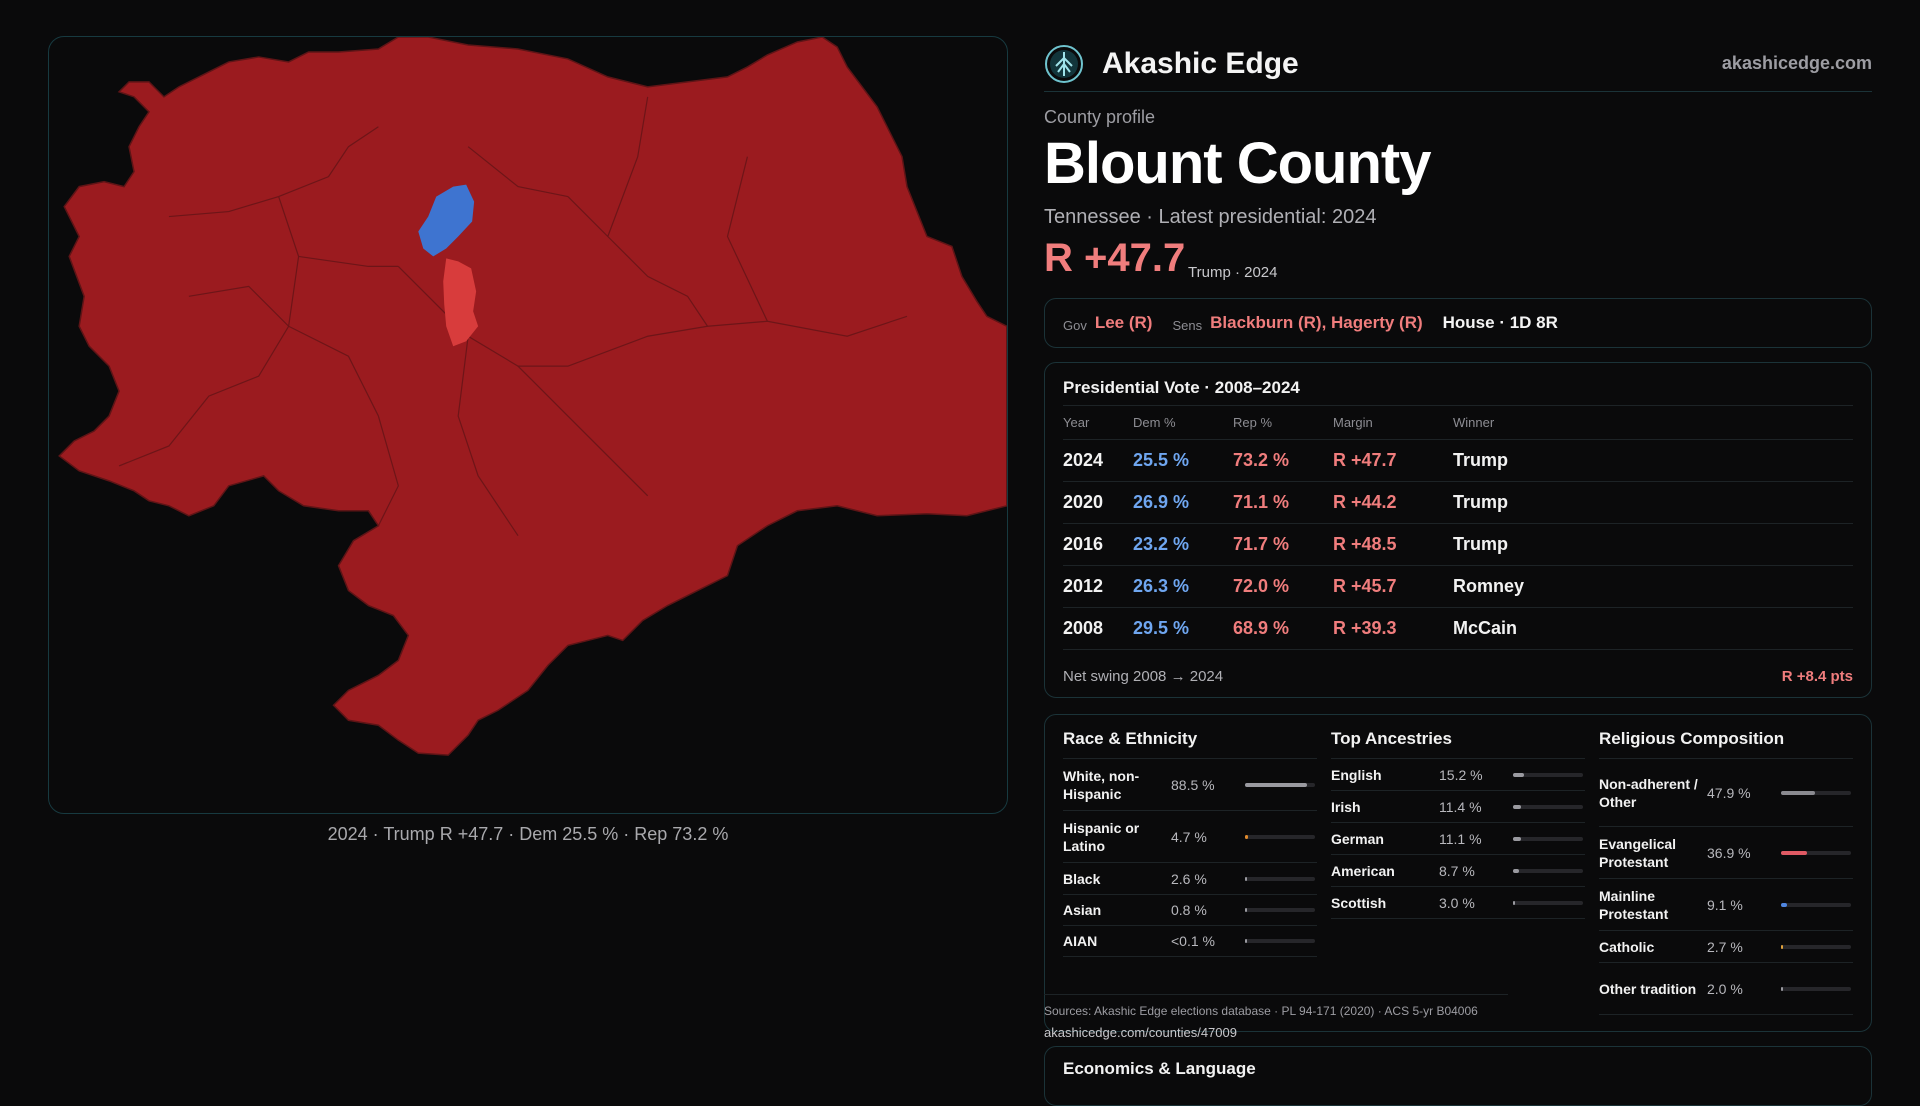 Image resolution: width=1920 pixels, height=1106 pixels. Describe the element at coordinates (1457, 902) in the screenshot. I see `item-value: 3.0 %` at that location.